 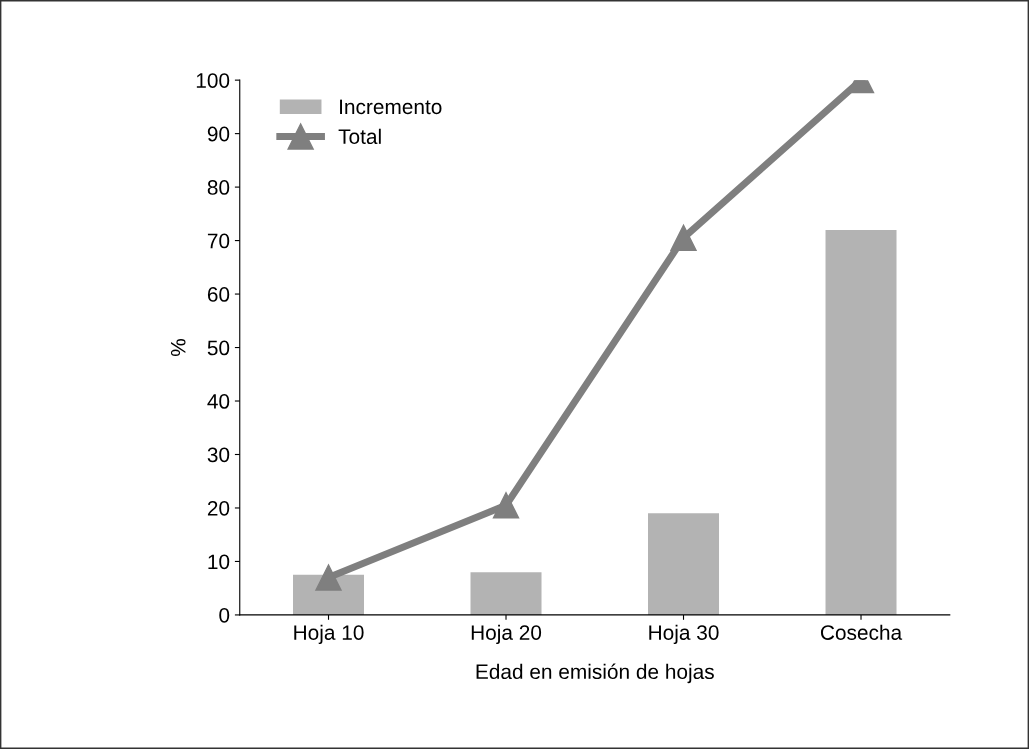 What do you see at coordinates (359, 136) in the screenshot?
I see `legend-label: Total` at bounding box center [359, 136].